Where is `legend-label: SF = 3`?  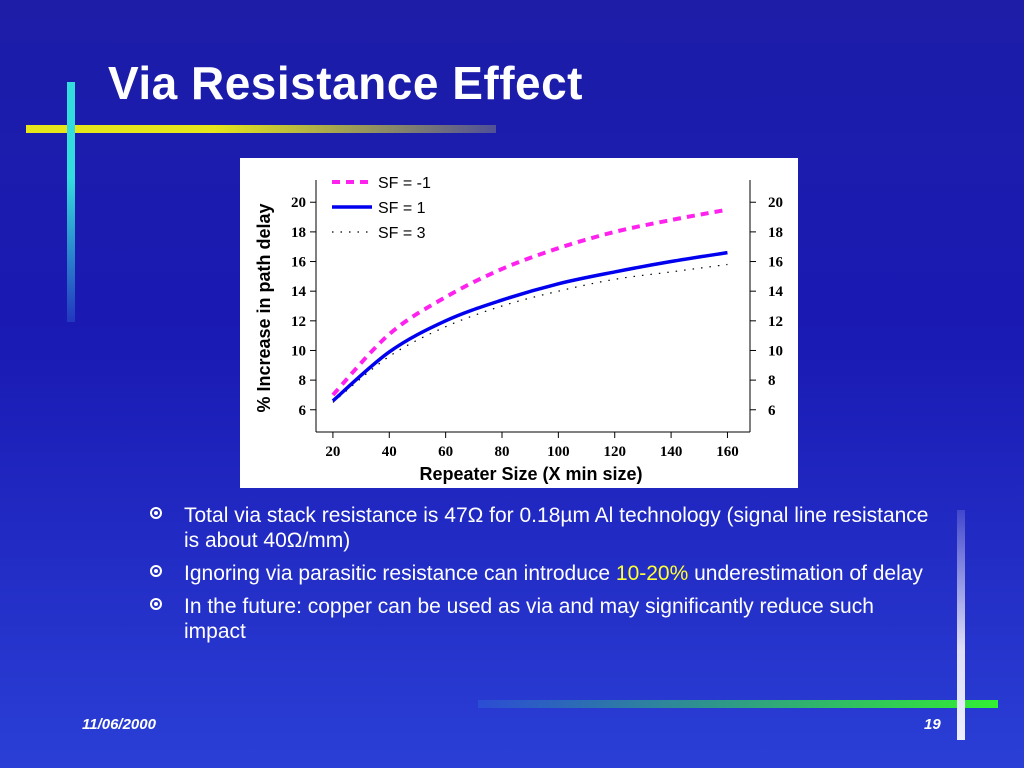 legend-label: SF = 3 is located at coordinates (402, 233).